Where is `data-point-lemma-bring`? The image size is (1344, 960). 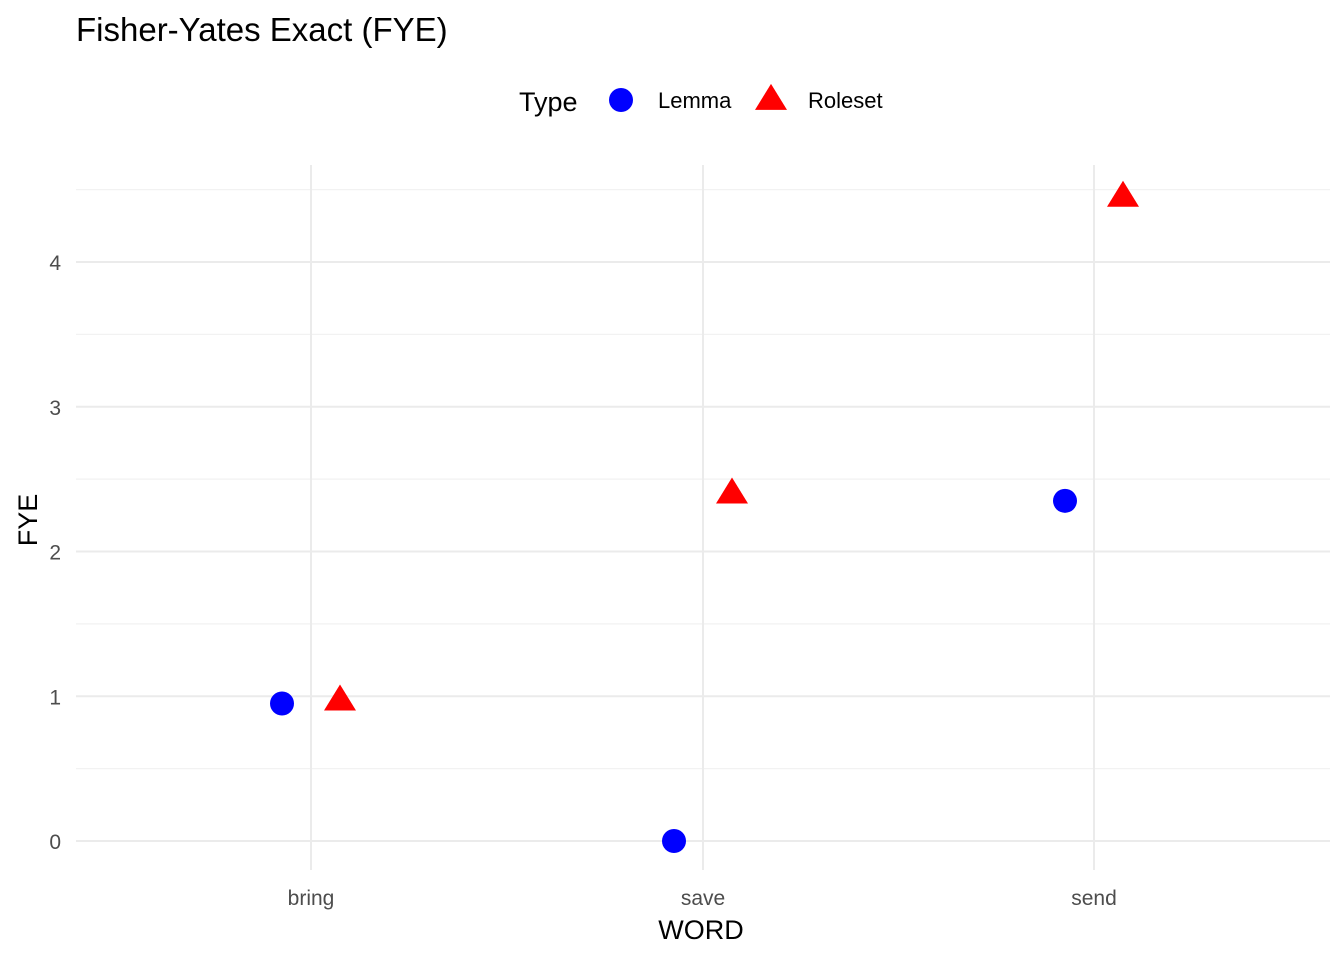 data-point-lemma-bring is located at coordinates (282, 703).